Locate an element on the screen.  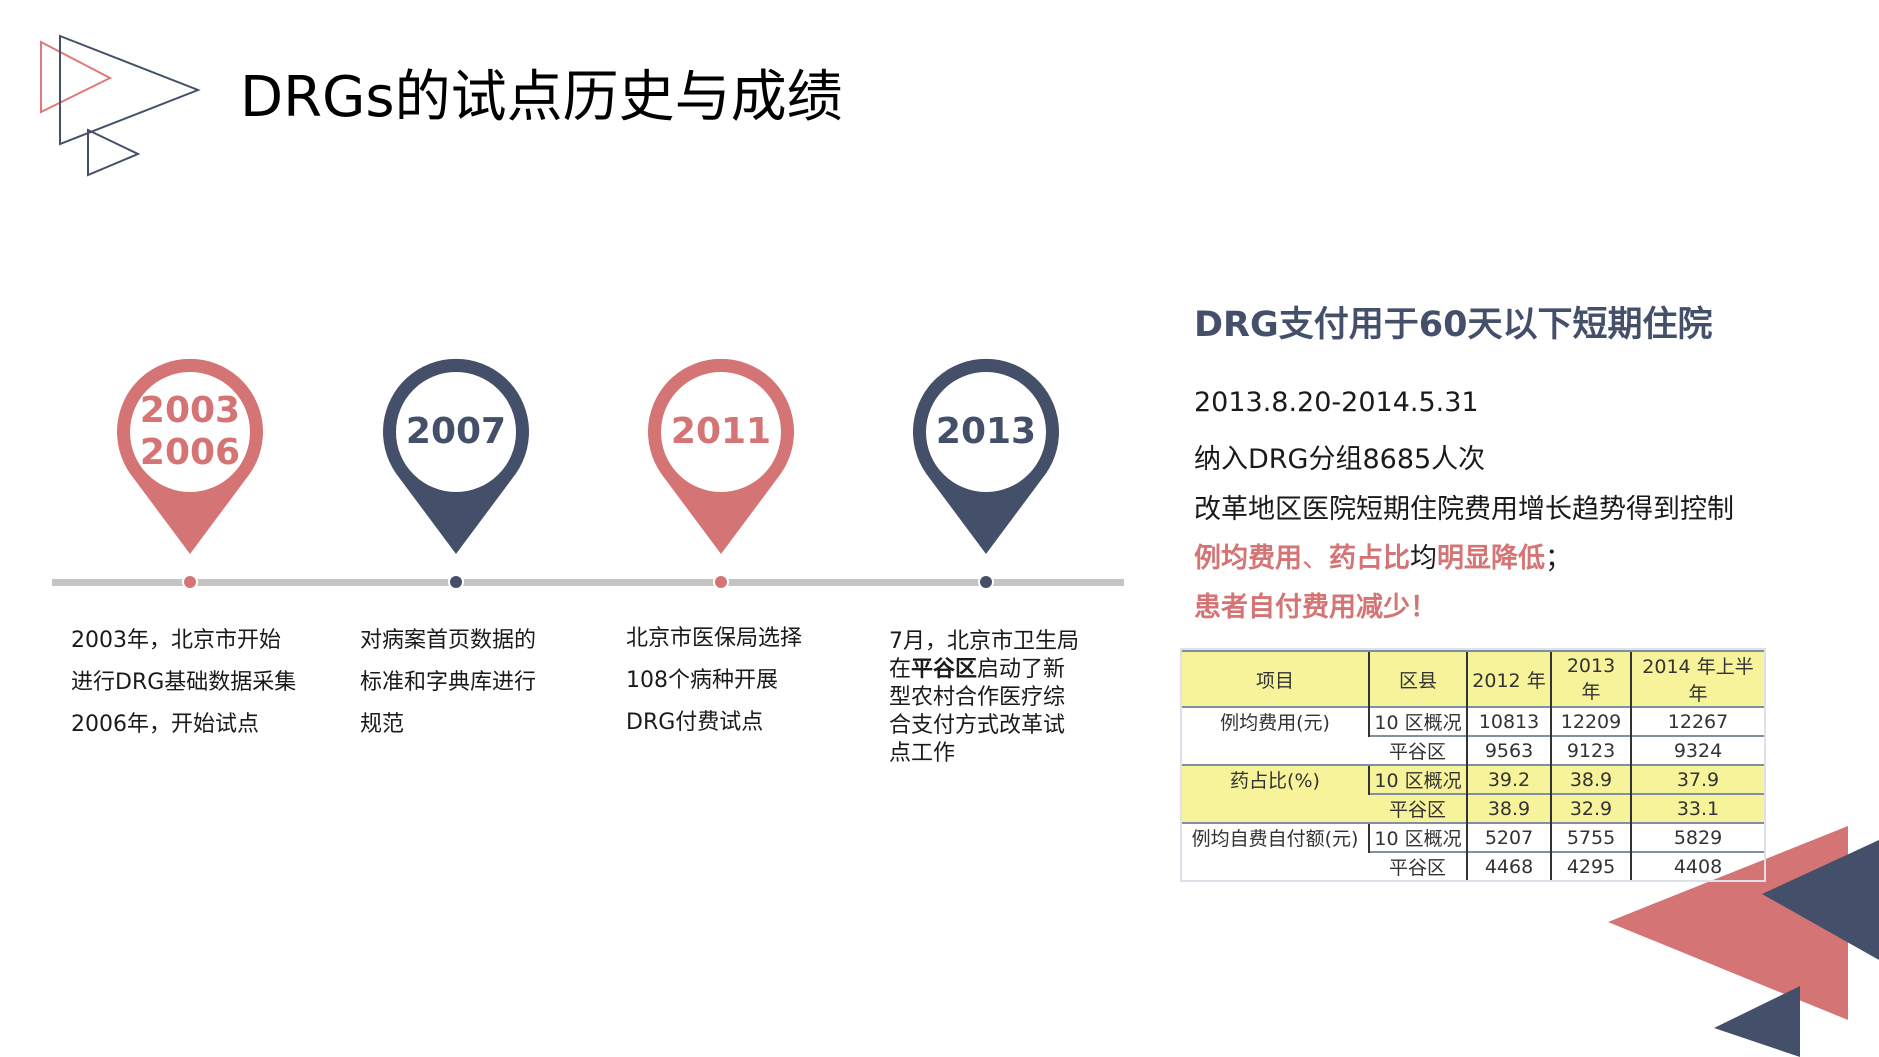
logo-triangle-small is located at coordinates (114, 152).